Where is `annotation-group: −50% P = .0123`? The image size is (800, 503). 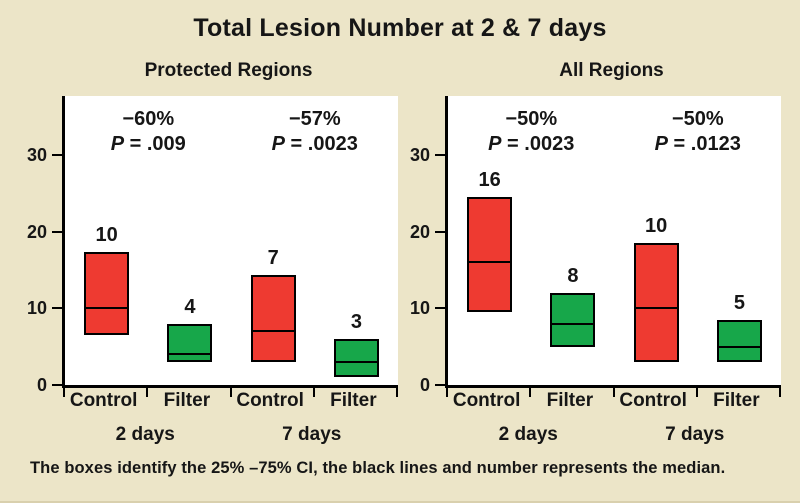
annotation-group: −50% P = .0123 is located at coordinates (698, 132).